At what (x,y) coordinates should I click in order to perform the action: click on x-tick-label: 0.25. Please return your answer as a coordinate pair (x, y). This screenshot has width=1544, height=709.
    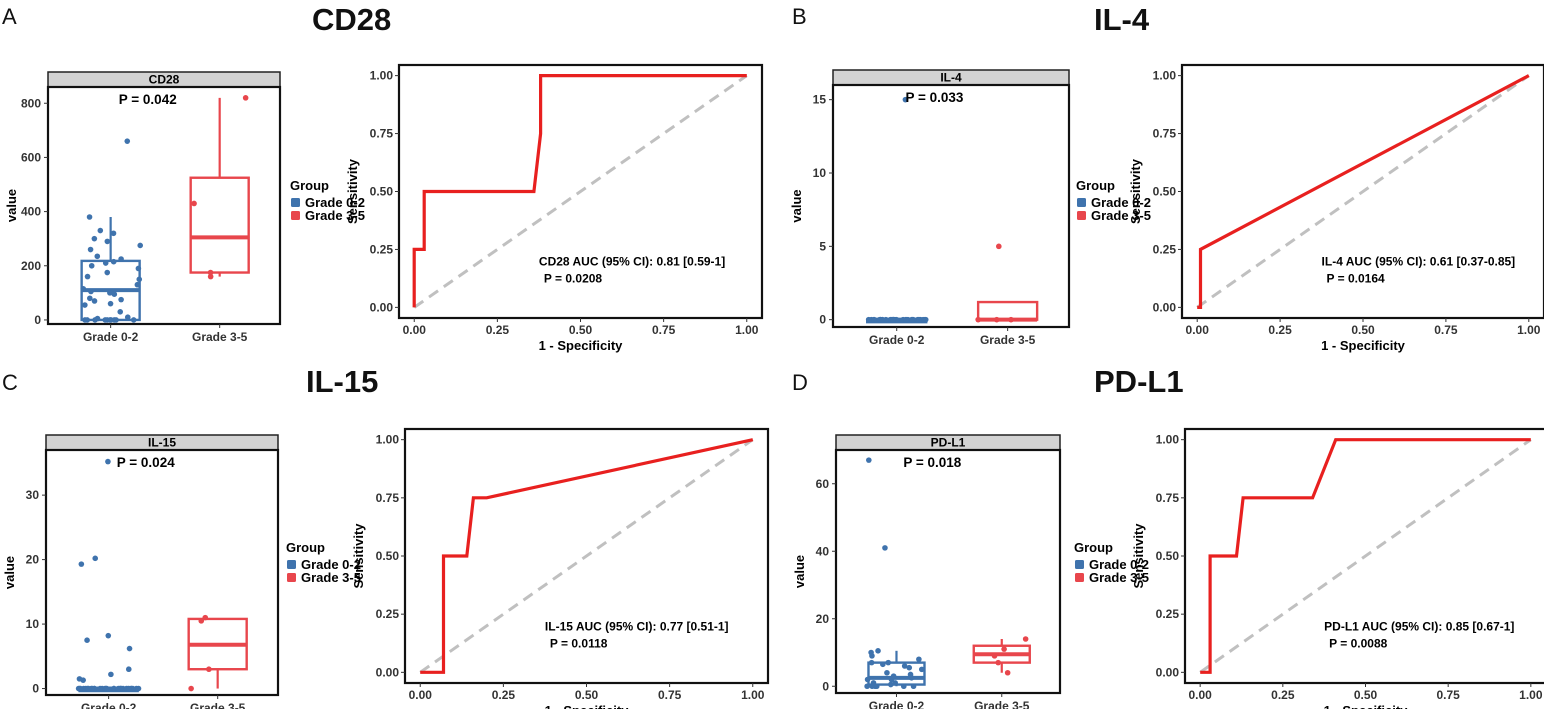
    Looking at the image, I should click on (1283, 695).